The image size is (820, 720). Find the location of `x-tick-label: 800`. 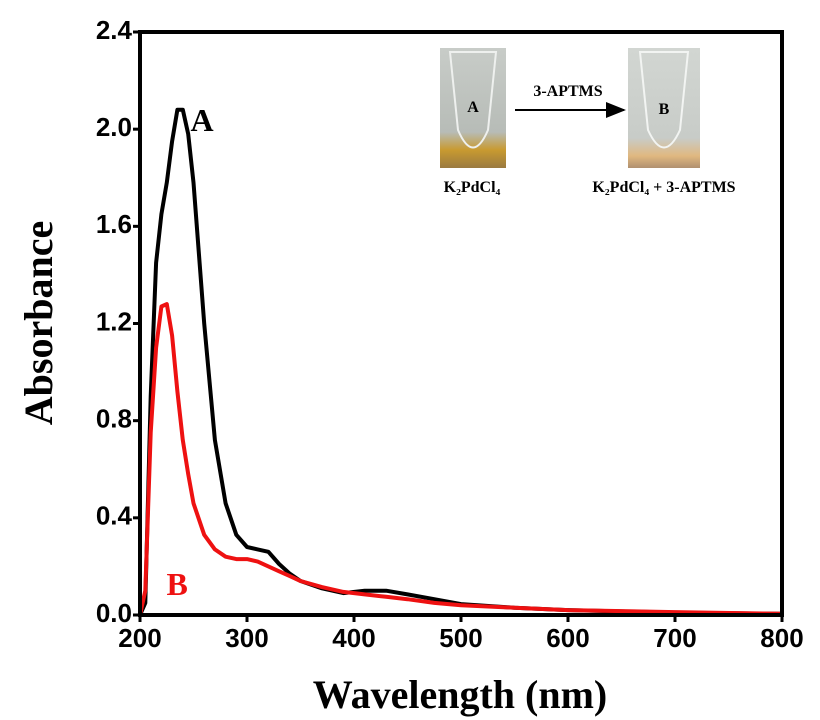

x-tick-label: 800 is located at coordinates (781, 638).